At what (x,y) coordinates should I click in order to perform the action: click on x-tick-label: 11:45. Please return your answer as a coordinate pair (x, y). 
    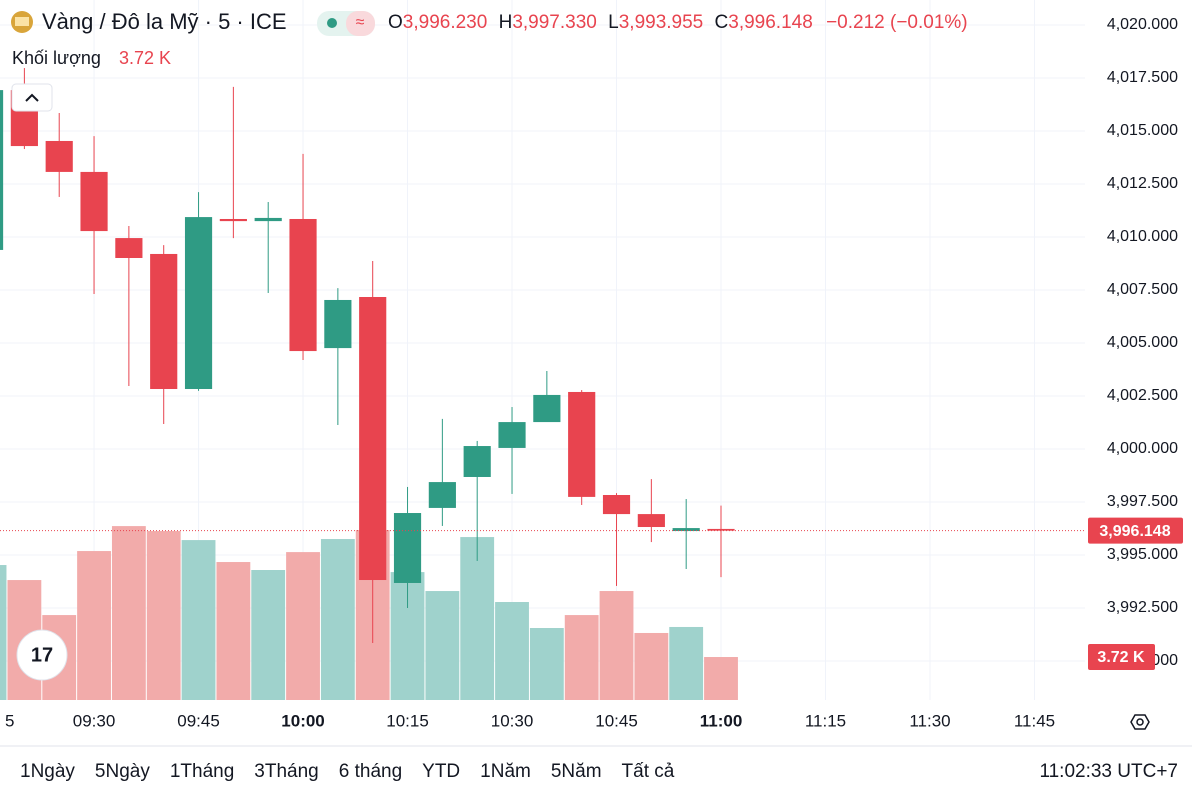
    Looking at the image, I should click on (1034, 720).